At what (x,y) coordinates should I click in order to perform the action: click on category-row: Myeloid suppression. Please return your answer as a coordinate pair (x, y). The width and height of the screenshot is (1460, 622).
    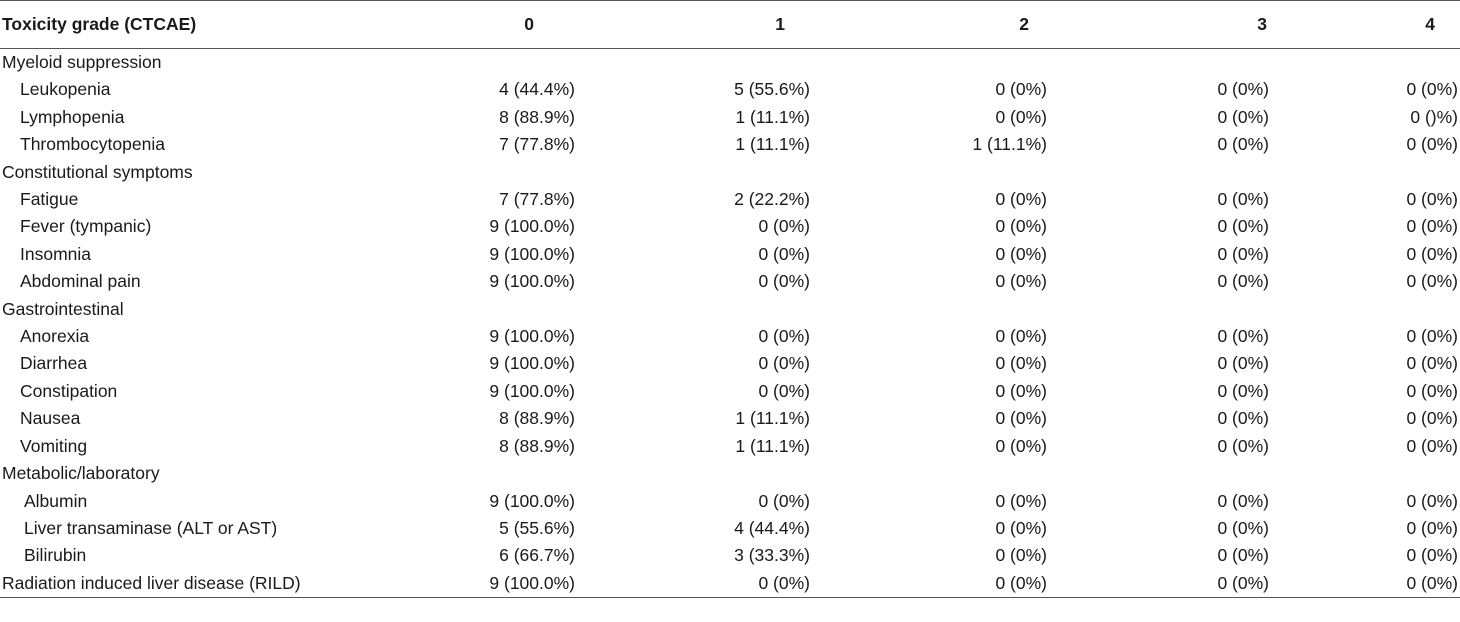
    Looking at the image, I should click on (730, 63).